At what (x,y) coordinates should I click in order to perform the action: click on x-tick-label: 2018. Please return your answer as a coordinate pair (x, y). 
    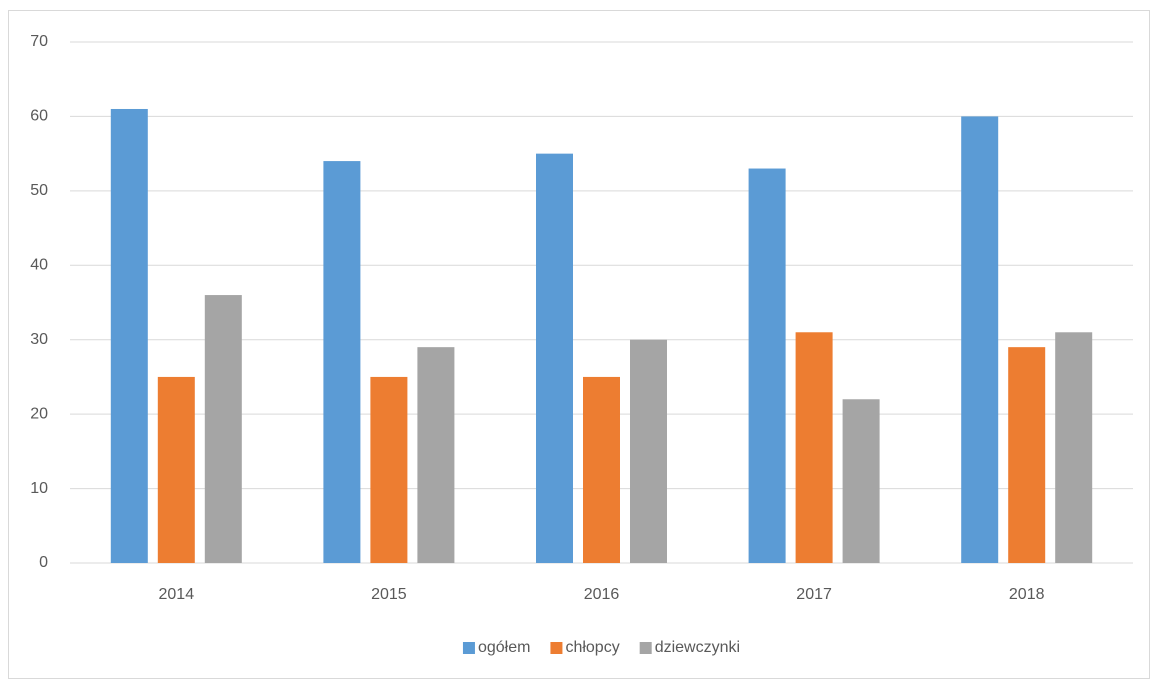
    Looking at the image, I should click on (1027, 594).